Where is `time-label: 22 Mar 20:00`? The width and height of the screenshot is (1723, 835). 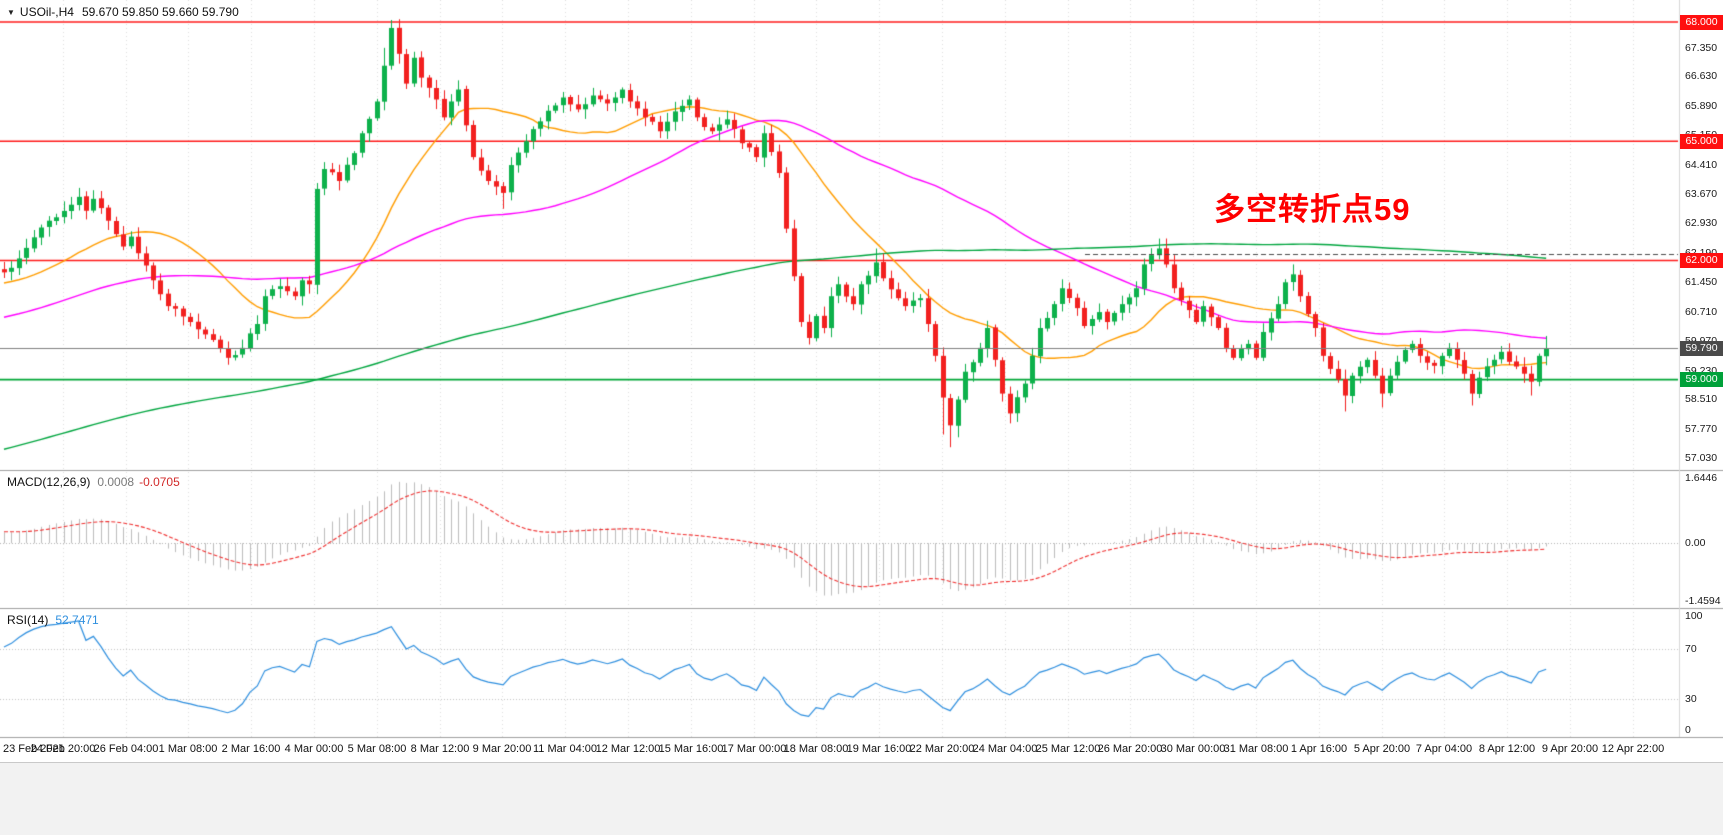 time-label: 22 Mar 20:00 is located at coordinates (942, 749).